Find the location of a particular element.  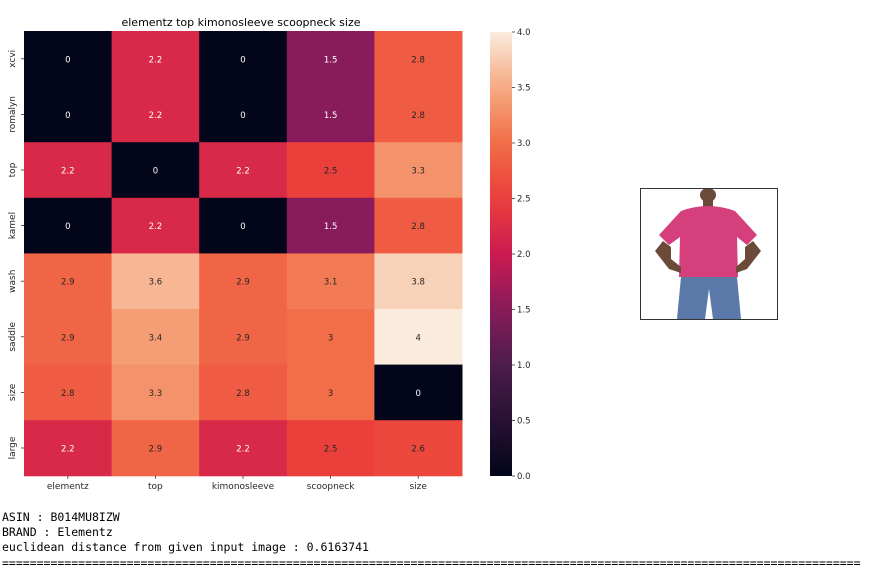

brand-text: BRAND : Elementz is located at coordinates (57, 532).